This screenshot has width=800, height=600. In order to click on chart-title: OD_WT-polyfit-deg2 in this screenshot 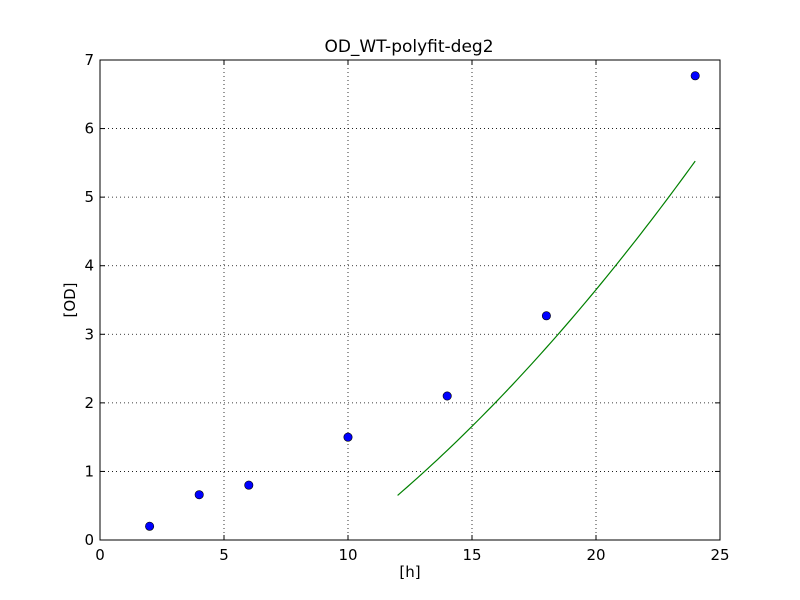, I will do `click(408, 47)`.